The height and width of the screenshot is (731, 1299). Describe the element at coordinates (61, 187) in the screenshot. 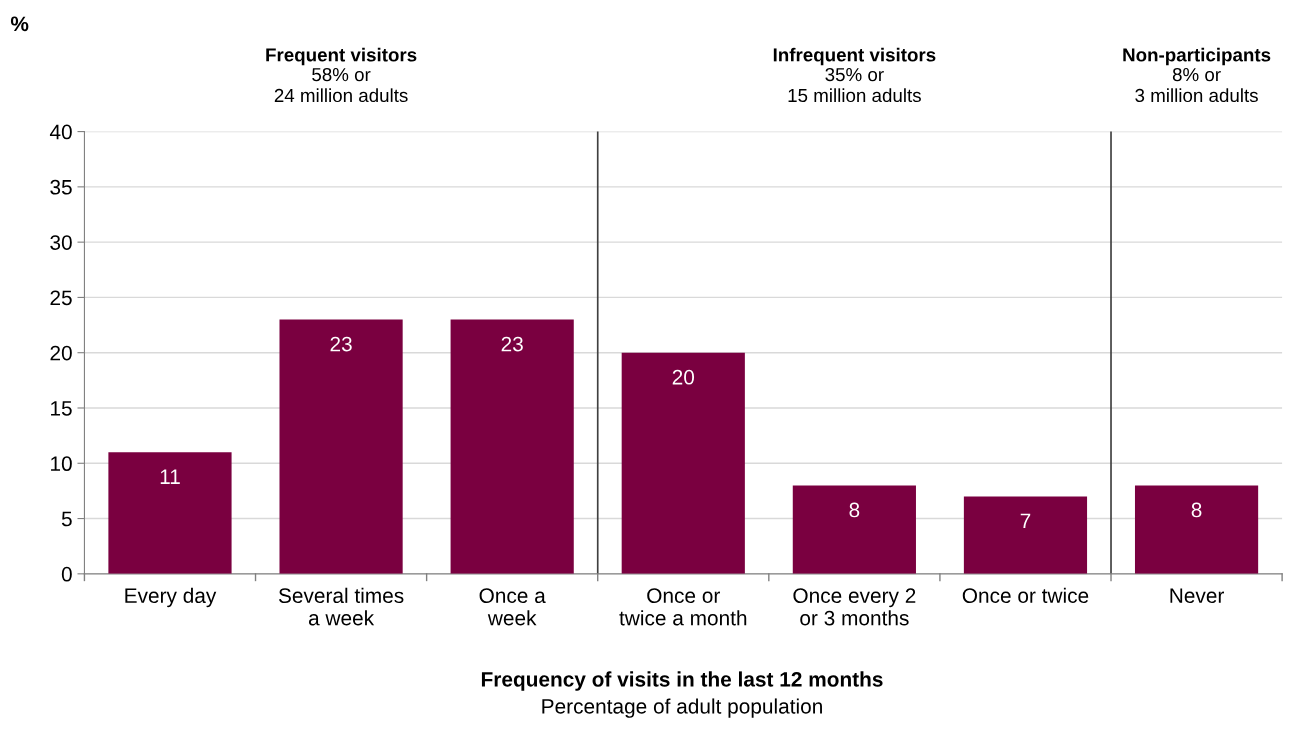

I see `y-tick-label: 35` at that location.